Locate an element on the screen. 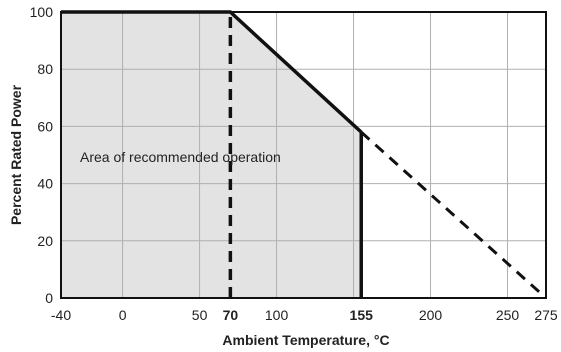 The image size is (561, 352). x-tick-label-70: 70 is located at coordinates (231, 315).